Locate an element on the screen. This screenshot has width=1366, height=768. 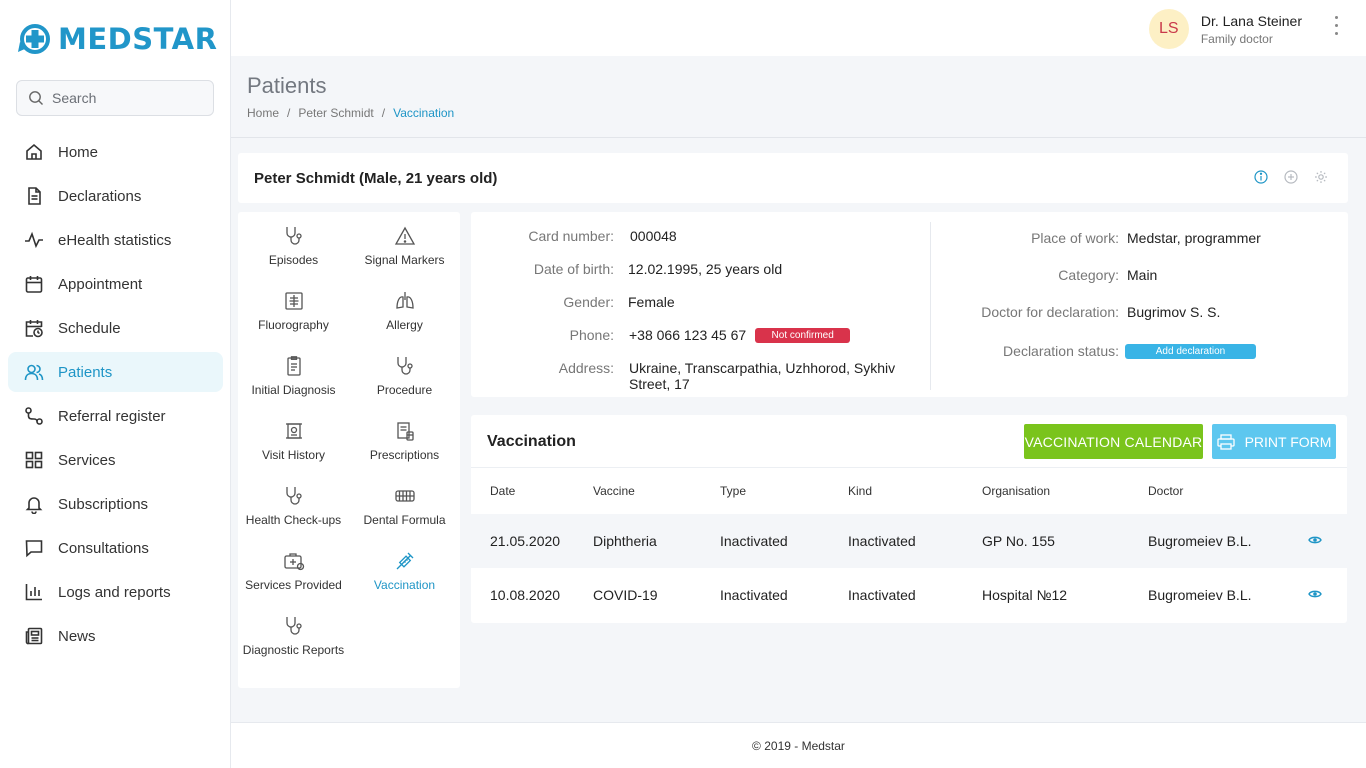
menu-item-services-provided: Services Provided is located at coordinates (293, 582).